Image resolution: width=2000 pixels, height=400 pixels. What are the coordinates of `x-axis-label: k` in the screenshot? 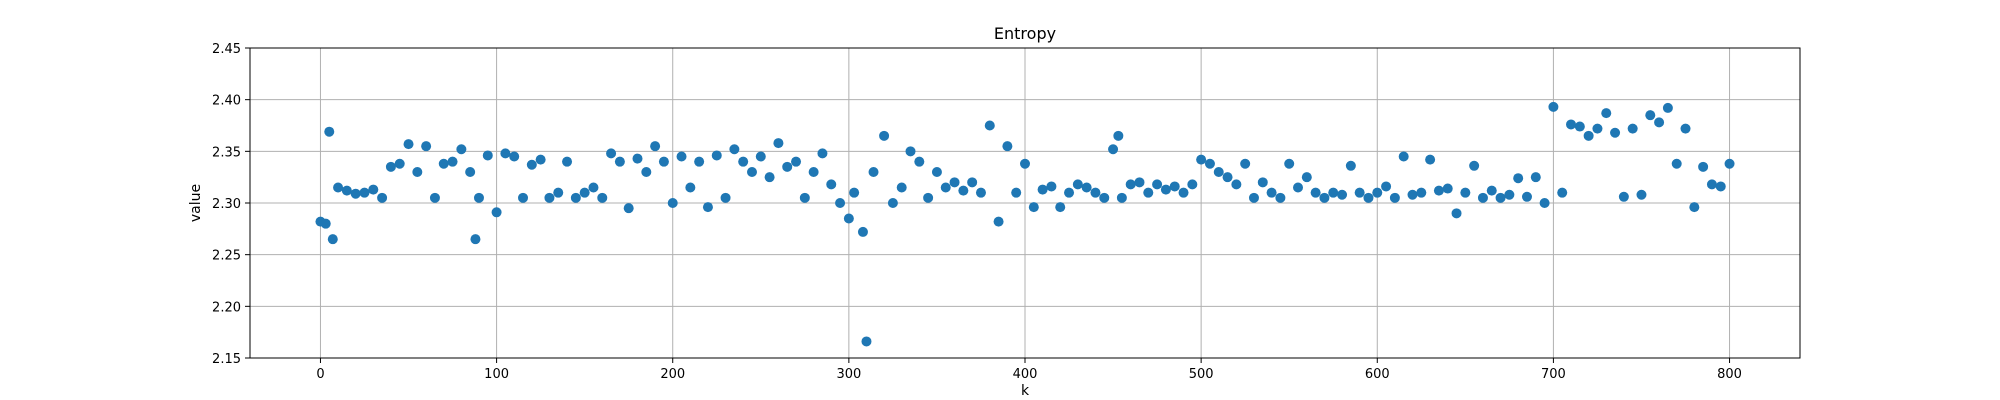 It's located at (1025, 391).